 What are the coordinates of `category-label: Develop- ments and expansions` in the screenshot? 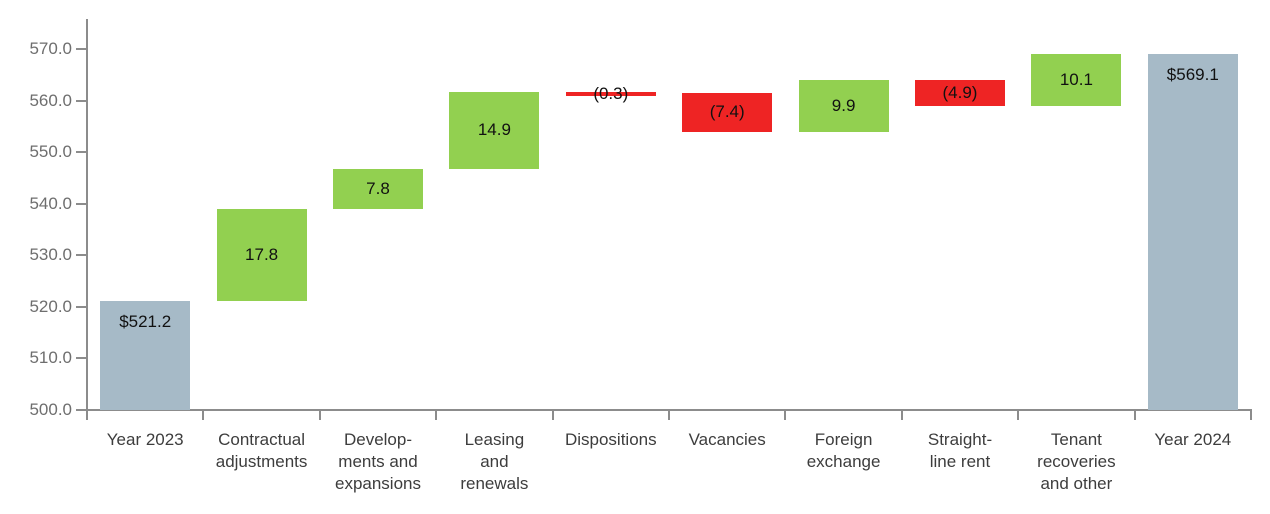 It's located at (377, 461).